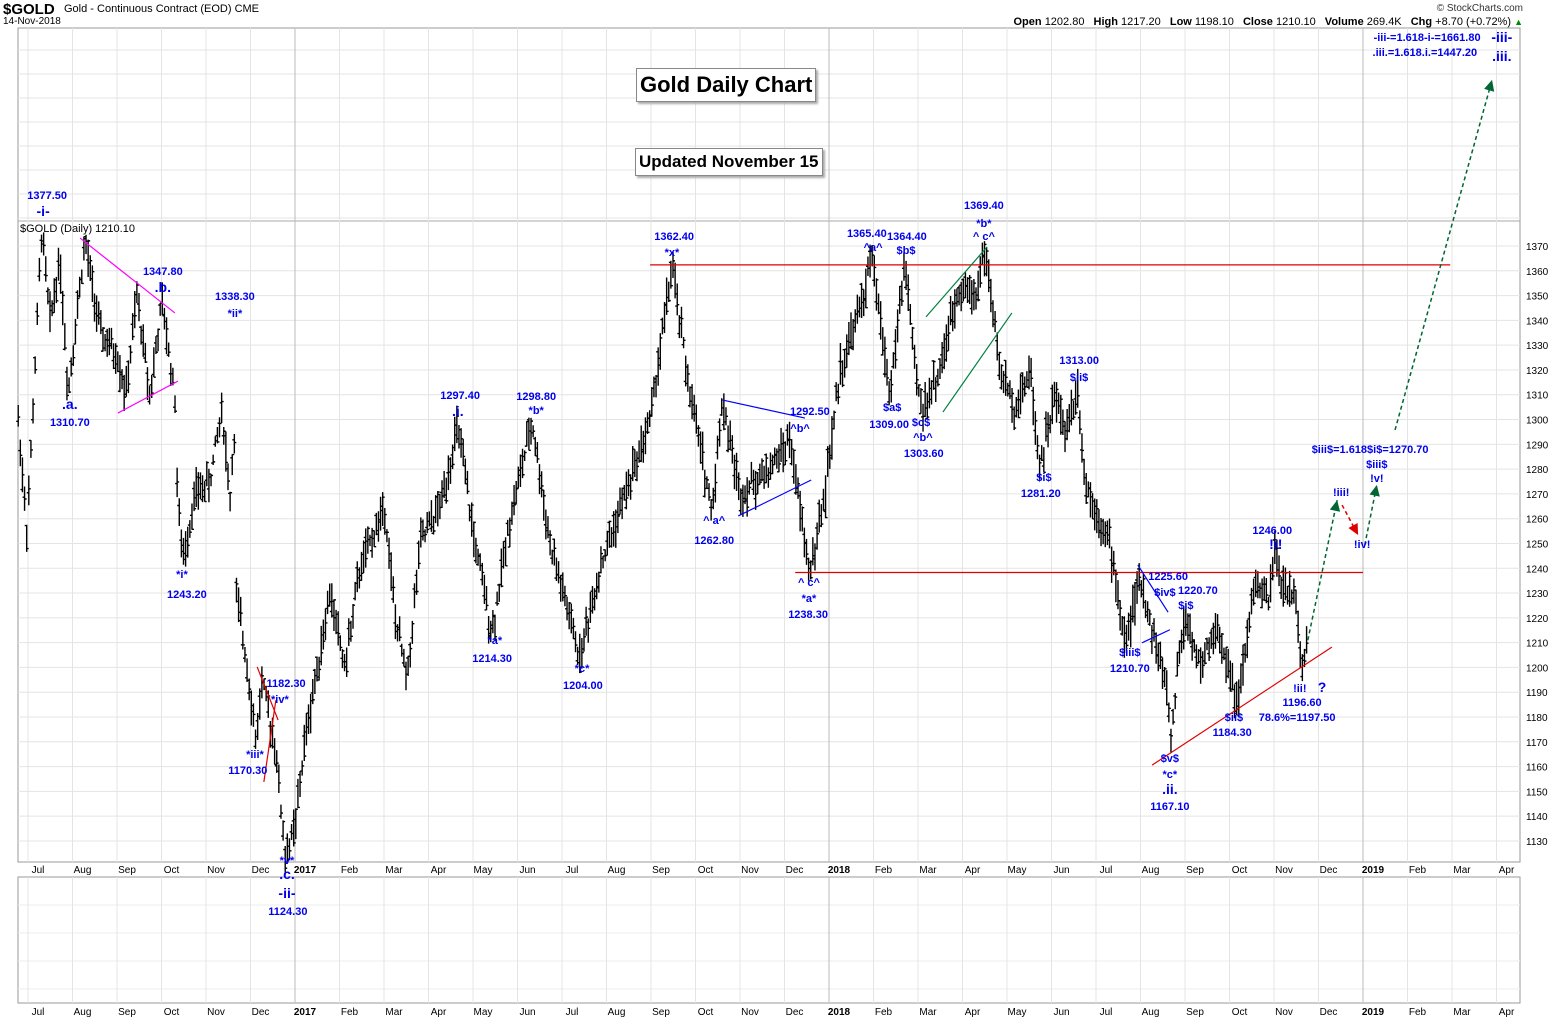 Image resolution: width=1565 pixels, height=1021 pixels. I want to click on wave-label: .a., so click(70, 404).